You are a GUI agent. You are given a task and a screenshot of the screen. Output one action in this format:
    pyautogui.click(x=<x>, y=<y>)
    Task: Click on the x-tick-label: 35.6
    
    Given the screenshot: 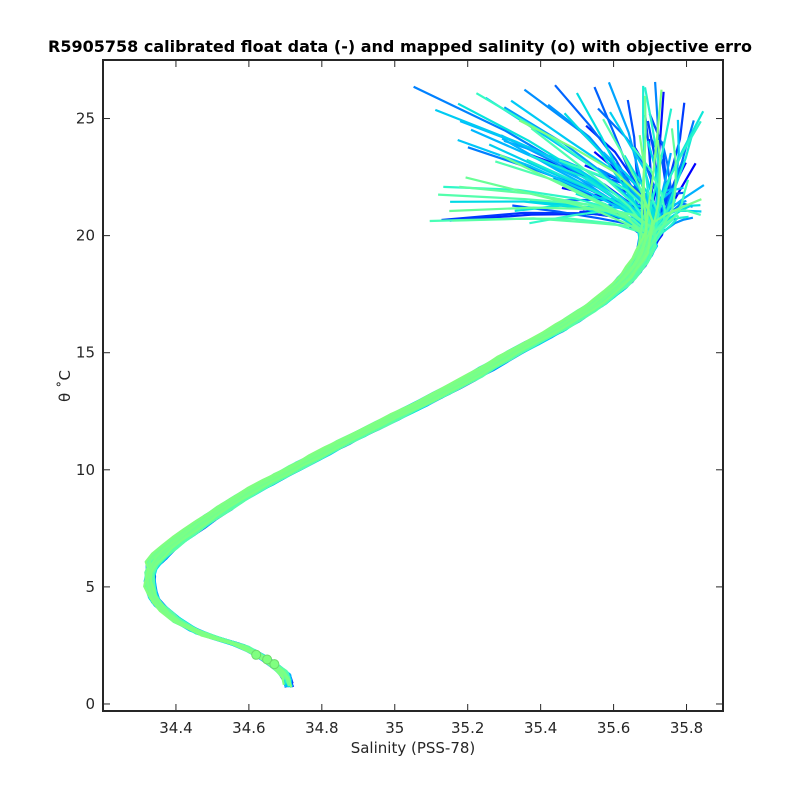 What is the action you would take?
    pyautogui.click(x=613, y=728)
    